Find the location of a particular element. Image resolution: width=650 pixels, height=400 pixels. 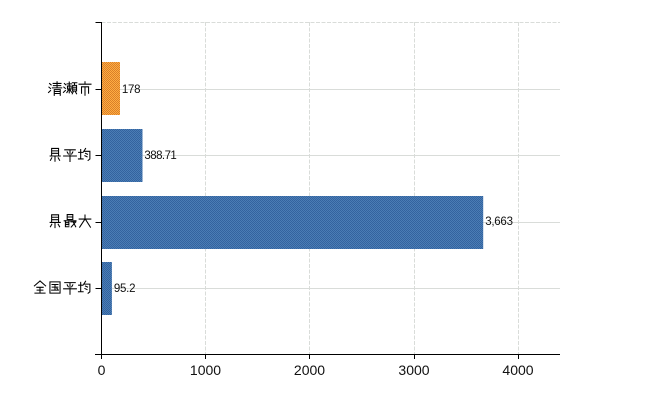

svg-text: 388.71 is located at coordinates (160, 156).